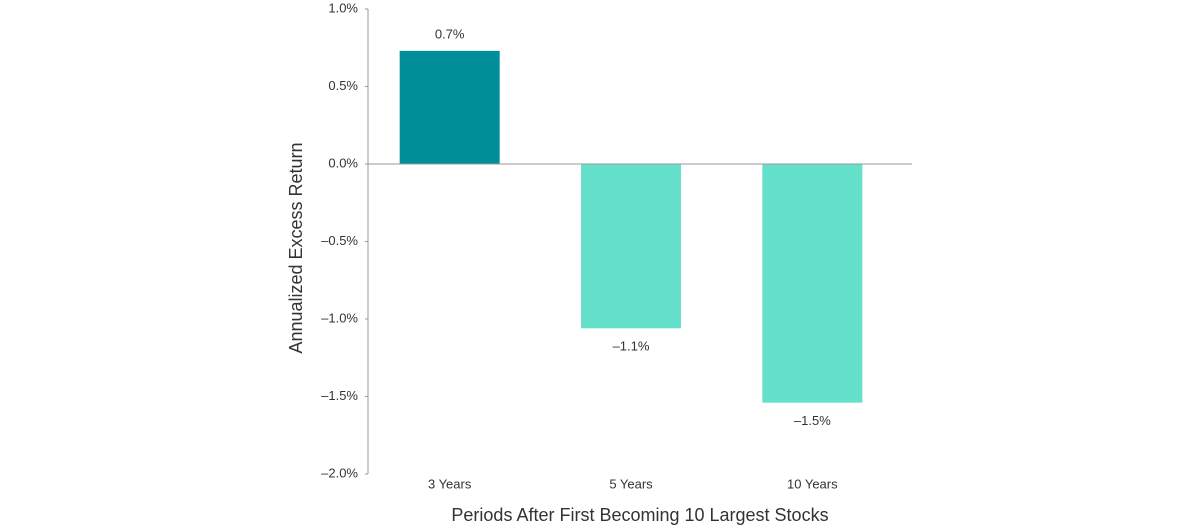  I want to click on data-label: –1.1%, so click(631, 346).